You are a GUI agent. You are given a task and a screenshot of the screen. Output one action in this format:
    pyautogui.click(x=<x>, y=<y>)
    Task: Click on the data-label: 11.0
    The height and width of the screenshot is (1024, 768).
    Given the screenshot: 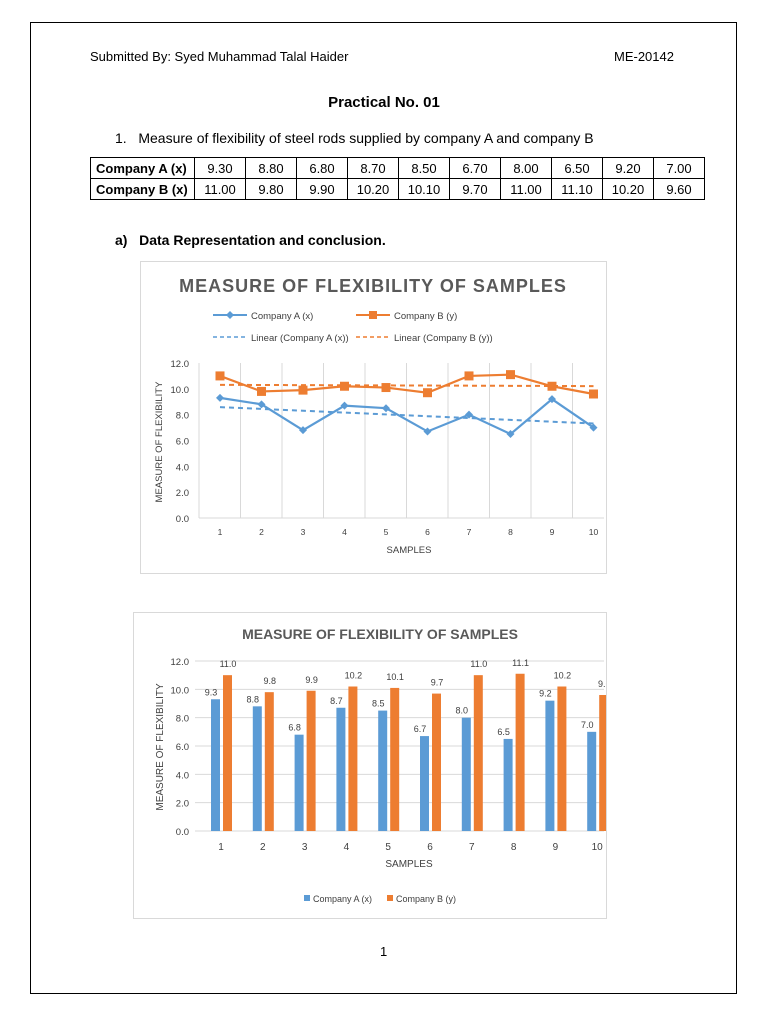 What is the action you would take?
    pyautogui.click(x=228, y=664)
    